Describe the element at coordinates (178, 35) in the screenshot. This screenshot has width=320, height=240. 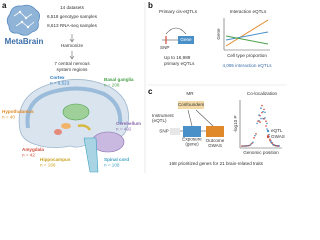
I see `qtl-diagram` at that location.